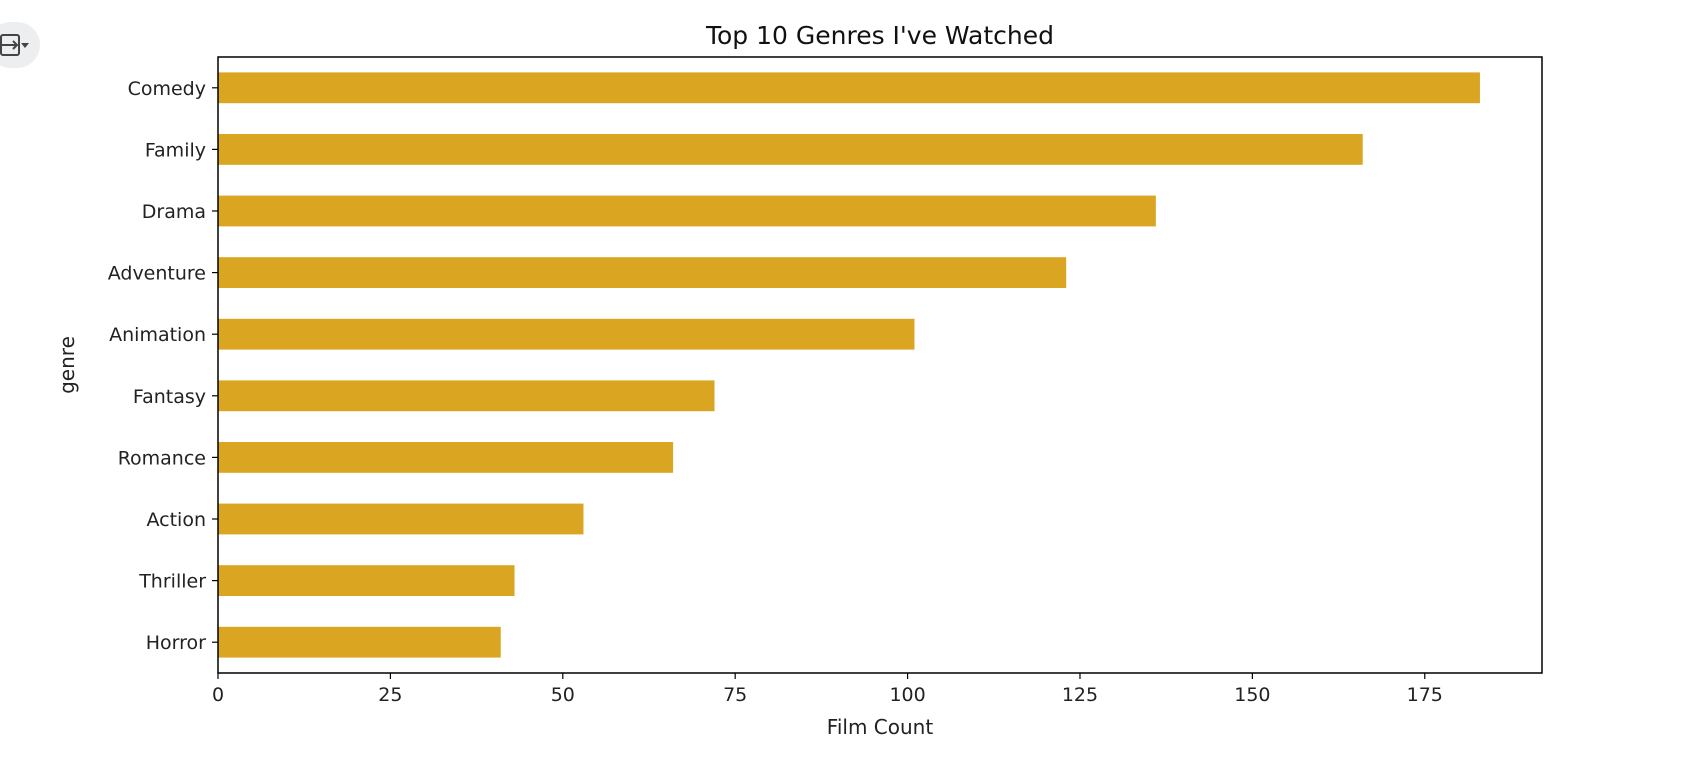 This screenshot has width=1683, height=758. I want to click on y-tick-label: Thriller, so click(172, 582).